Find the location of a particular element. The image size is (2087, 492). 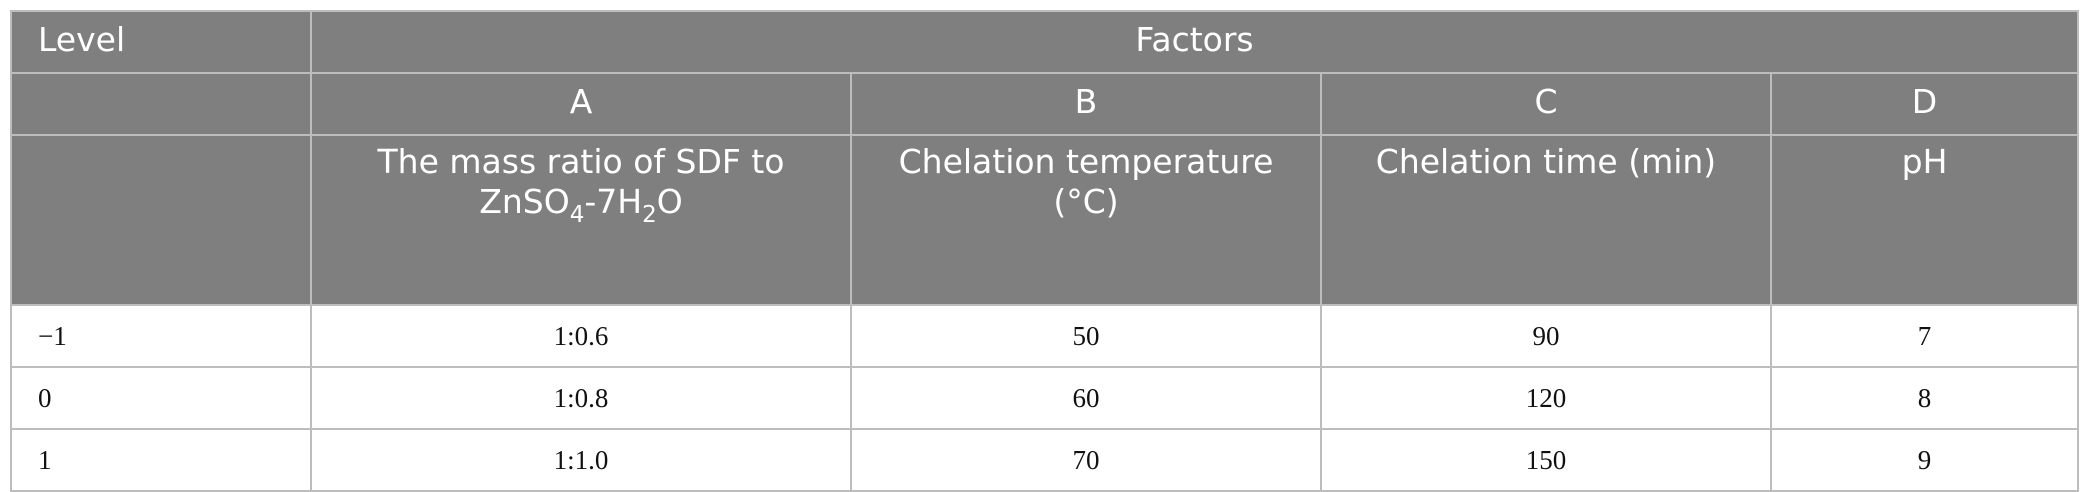

factor-c-cell: 150 is located at coordinates (1546, 460).